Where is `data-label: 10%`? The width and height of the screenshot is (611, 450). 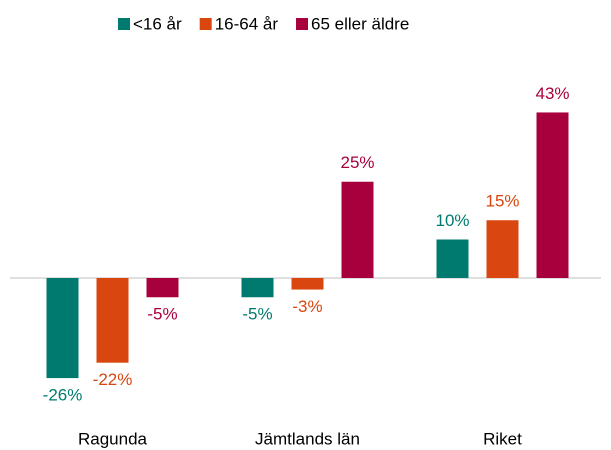 data-label: 10% is located at coordinates (452, 220).